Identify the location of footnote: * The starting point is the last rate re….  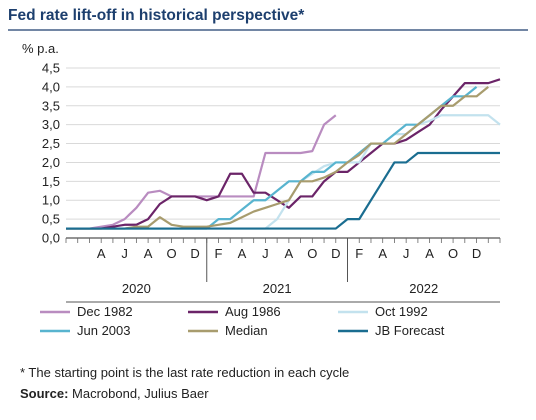
(184, 372).